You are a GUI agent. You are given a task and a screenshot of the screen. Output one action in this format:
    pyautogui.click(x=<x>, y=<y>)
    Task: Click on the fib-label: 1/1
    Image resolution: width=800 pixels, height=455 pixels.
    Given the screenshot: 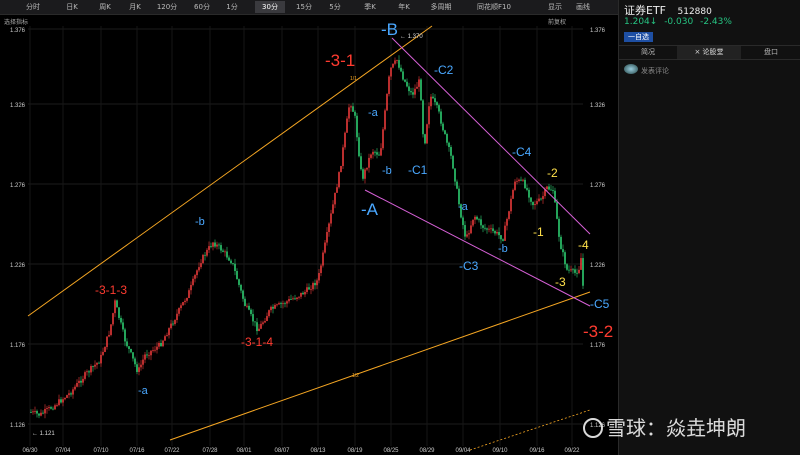 What is the action you would take?
    pyautogui.click(x=353, y=79)
    